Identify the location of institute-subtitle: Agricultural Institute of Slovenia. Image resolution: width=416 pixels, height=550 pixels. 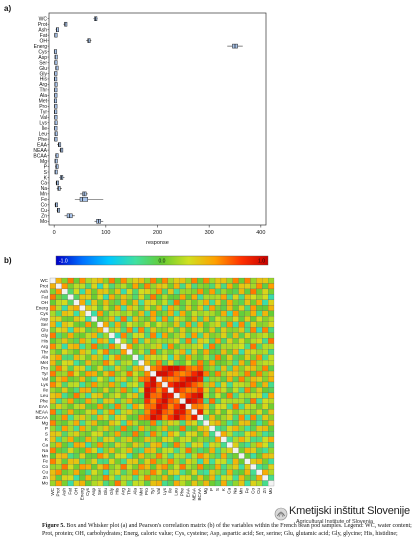
(335, 522).